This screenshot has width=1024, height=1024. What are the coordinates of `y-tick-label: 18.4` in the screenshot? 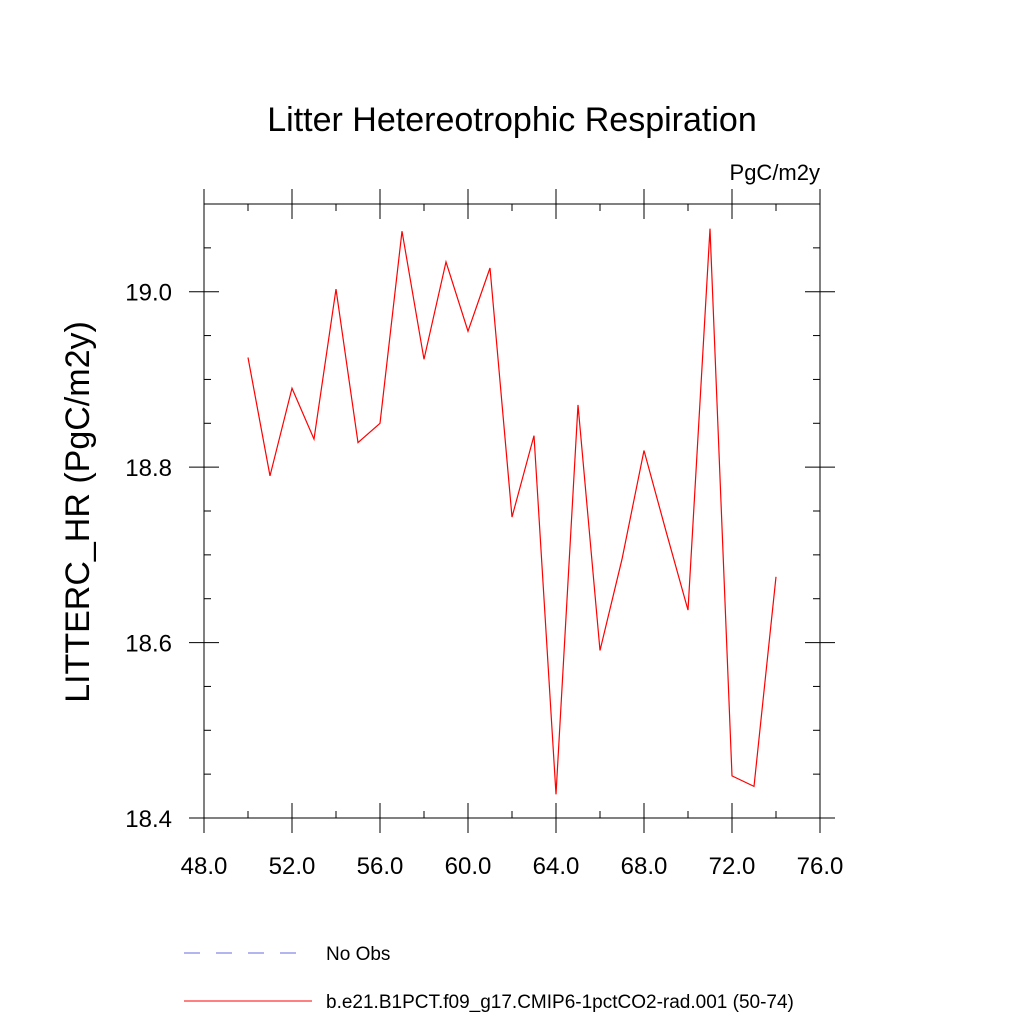 It's located at (148, 819).